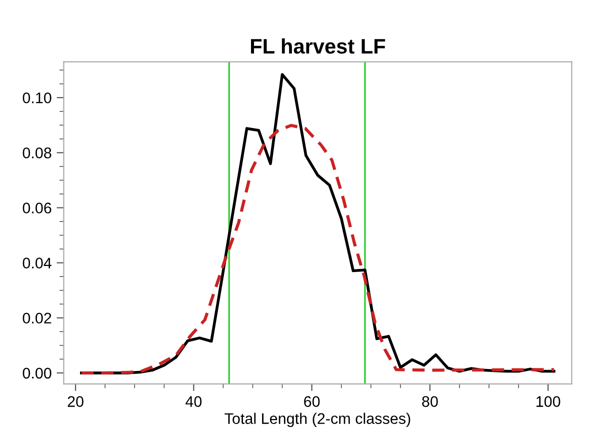  I want to click on x-axis-title: Total Length (2-cm classes), so click(317, 420).